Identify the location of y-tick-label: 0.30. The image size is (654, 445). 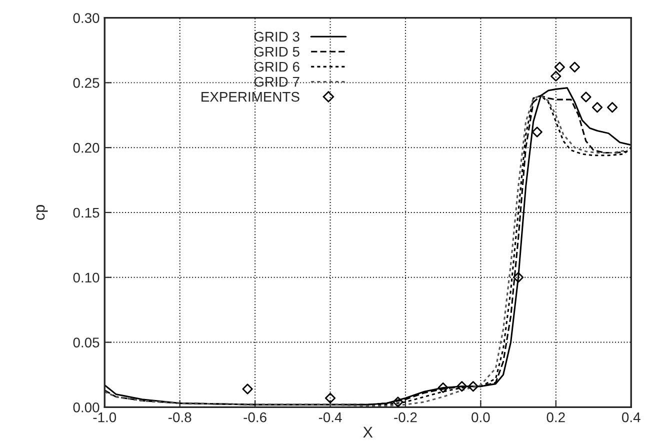
(86, 18).